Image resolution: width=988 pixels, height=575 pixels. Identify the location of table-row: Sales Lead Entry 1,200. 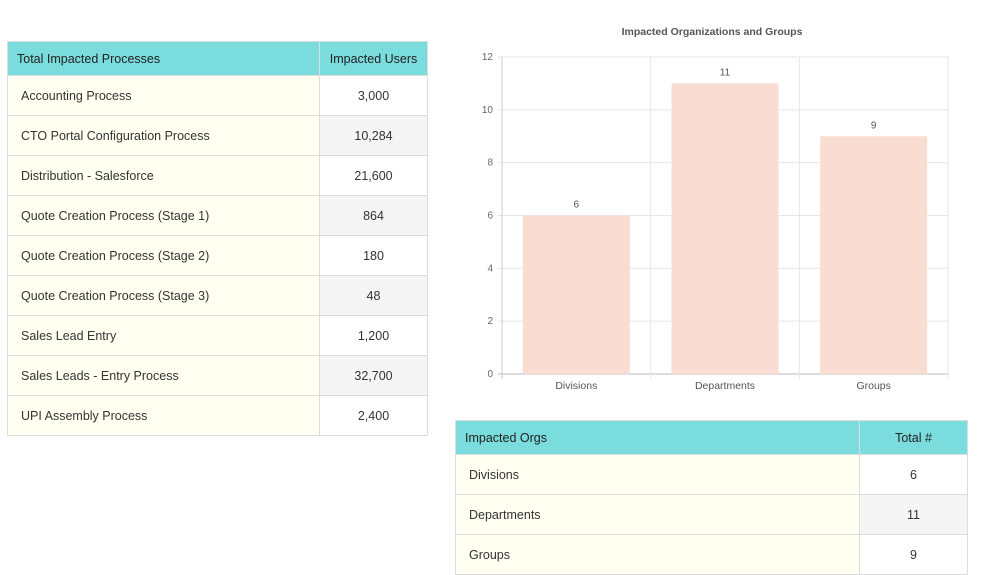
(217, 335).